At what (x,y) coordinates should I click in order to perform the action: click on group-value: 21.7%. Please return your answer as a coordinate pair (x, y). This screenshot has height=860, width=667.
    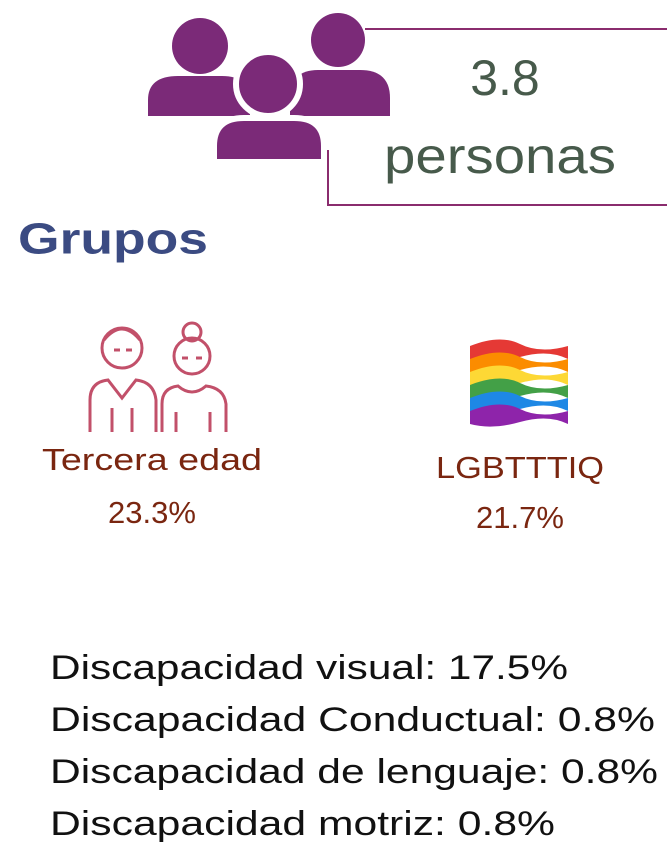
    Looking at the image, I should click on (520, 517).